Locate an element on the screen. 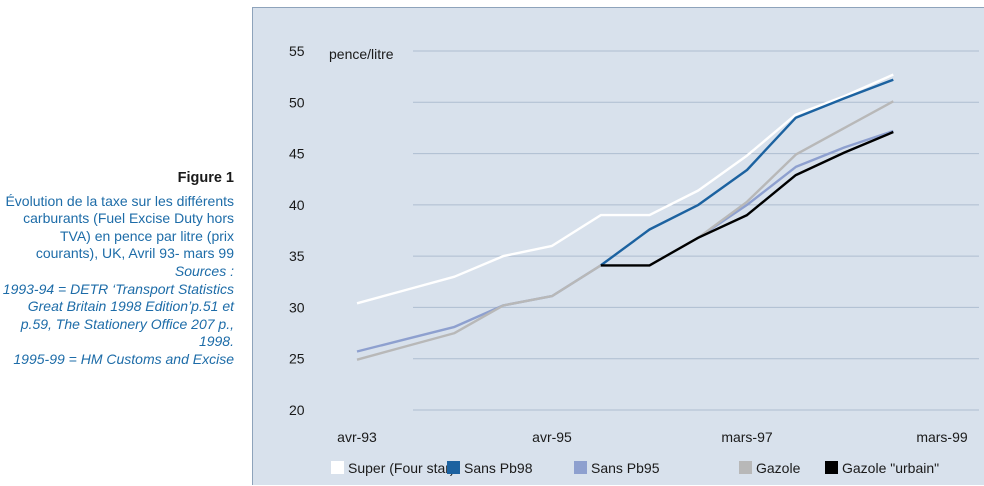 This screenshot has width=984, height=486. x-tick-label: avr-93 is located at coordinates (357, 437).